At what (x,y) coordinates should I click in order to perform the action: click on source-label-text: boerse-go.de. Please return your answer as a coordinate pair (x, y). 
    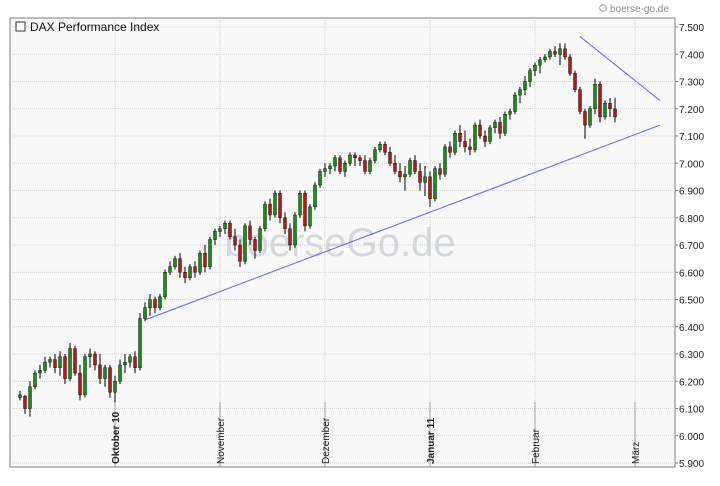
    Looking at the image, I should click on (639, 9).